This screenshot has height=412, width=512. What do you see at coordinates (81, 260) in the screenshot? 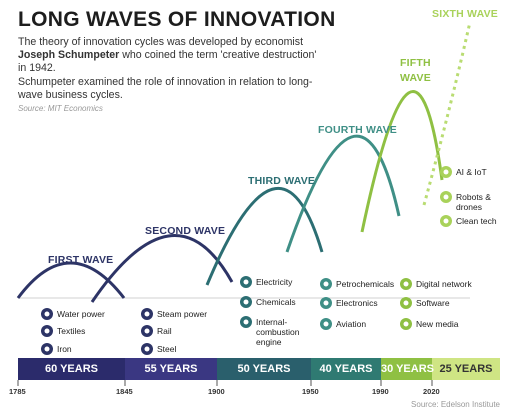
I see `wave-label: FIRST WAVE` at bounding box center [81, 260].